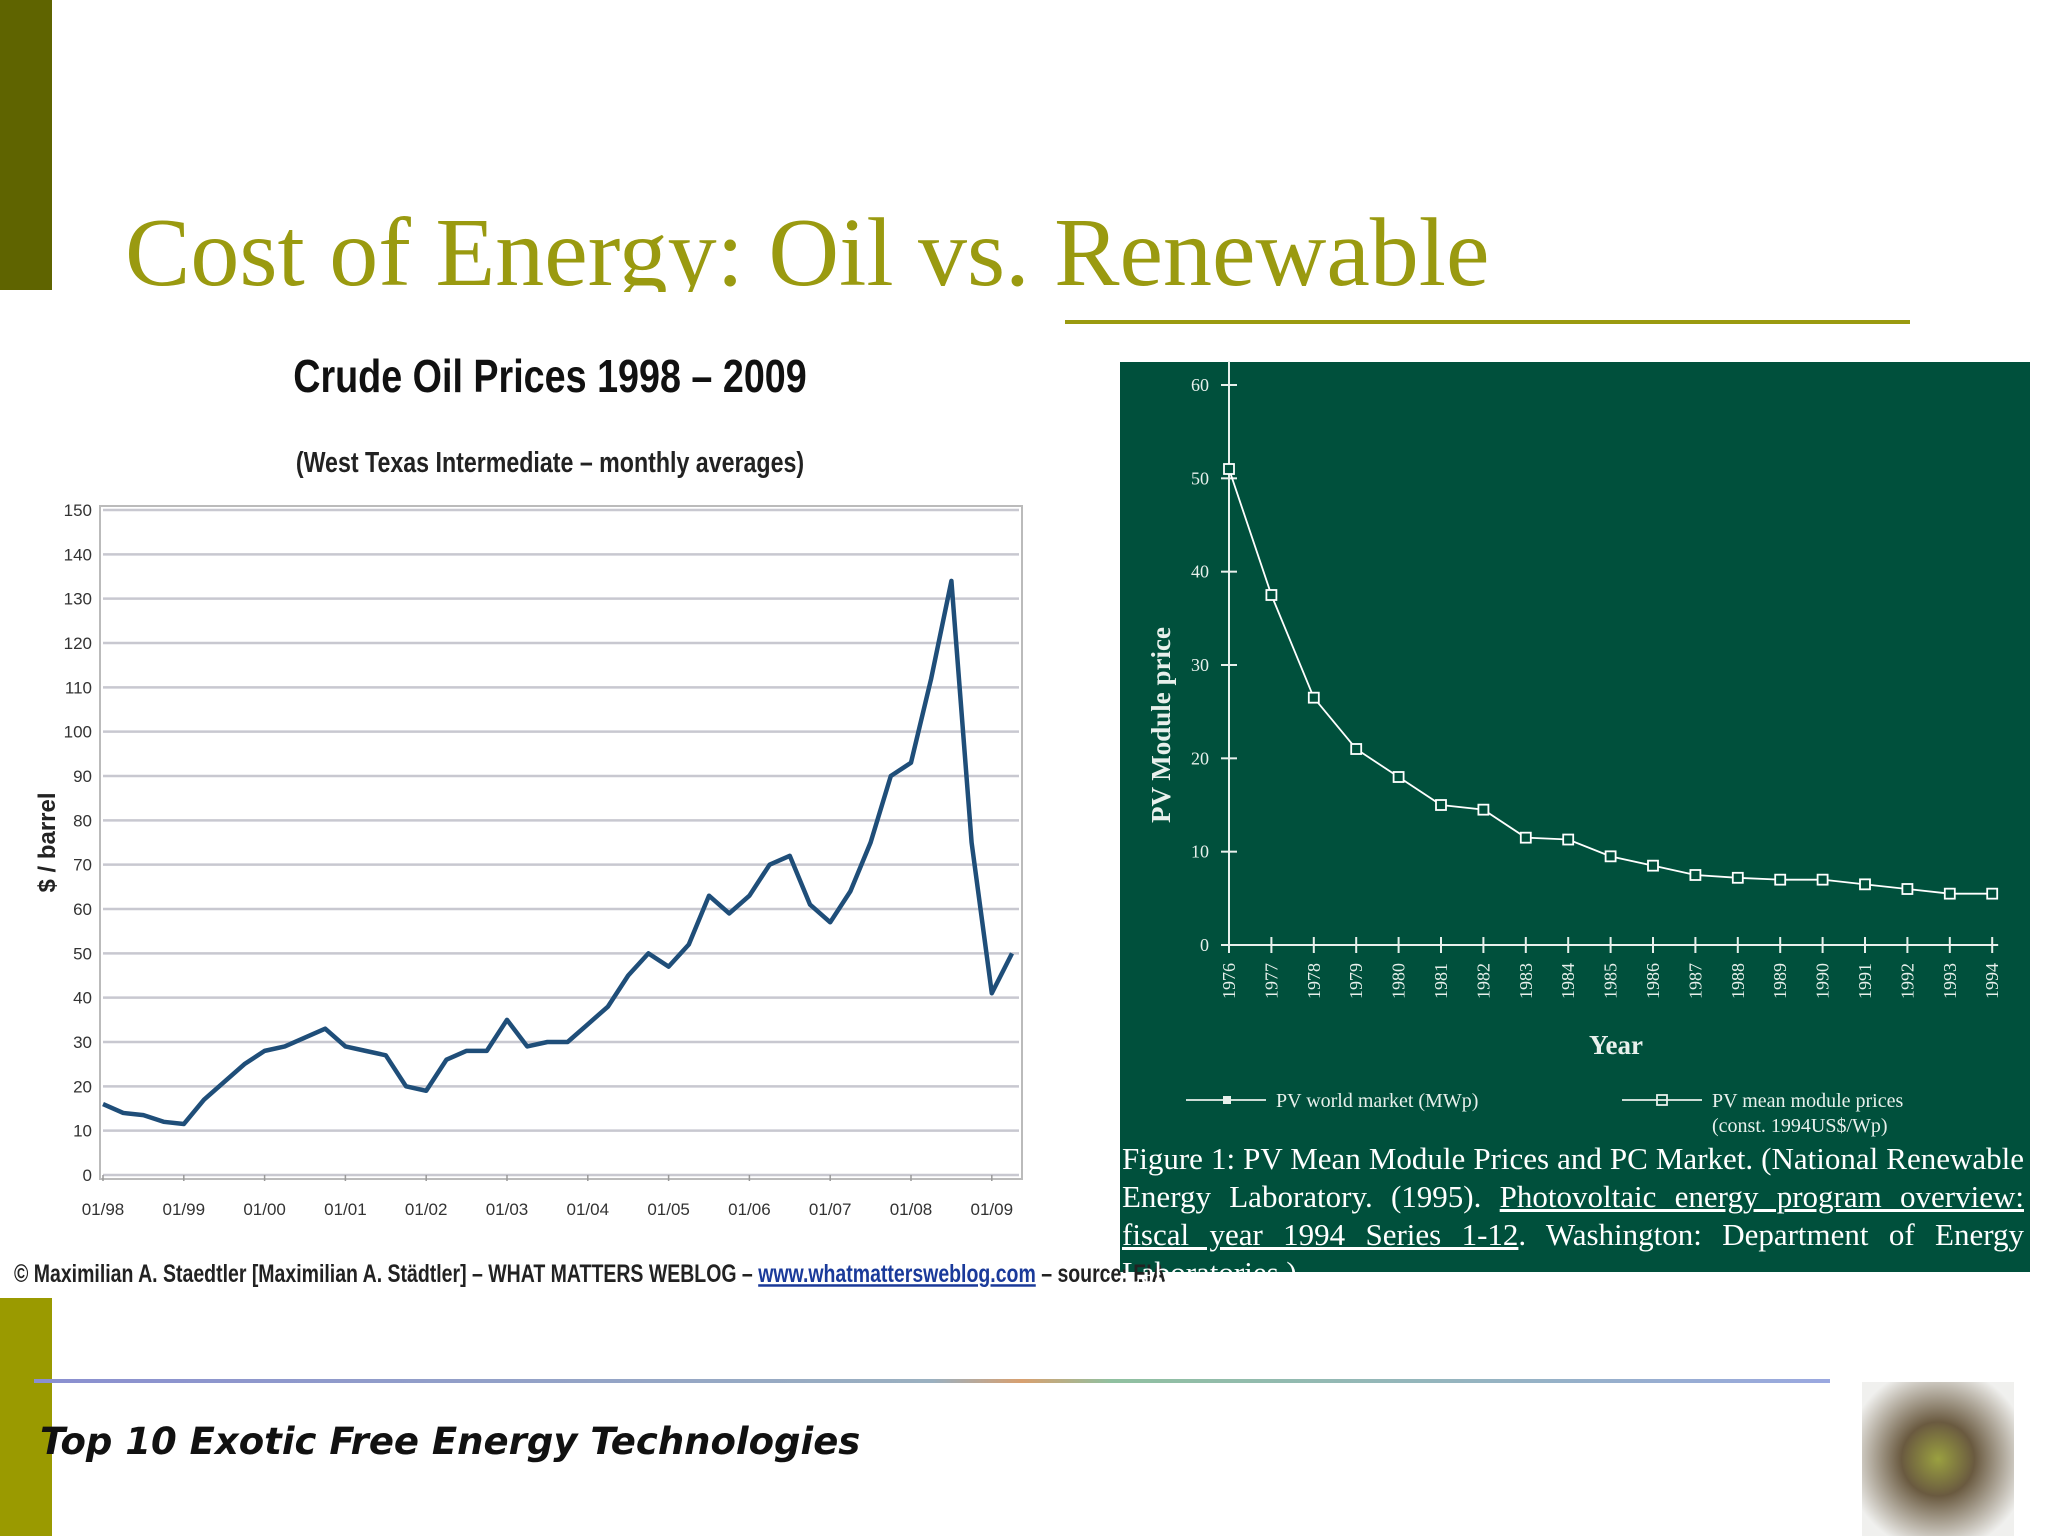 This screenshot has width=2048, height=1536. Describe the element at coordinates (1800, 1126) in the screenshot. I see `legend-sublabel: (const. 1994US$/Wp)` at that location.